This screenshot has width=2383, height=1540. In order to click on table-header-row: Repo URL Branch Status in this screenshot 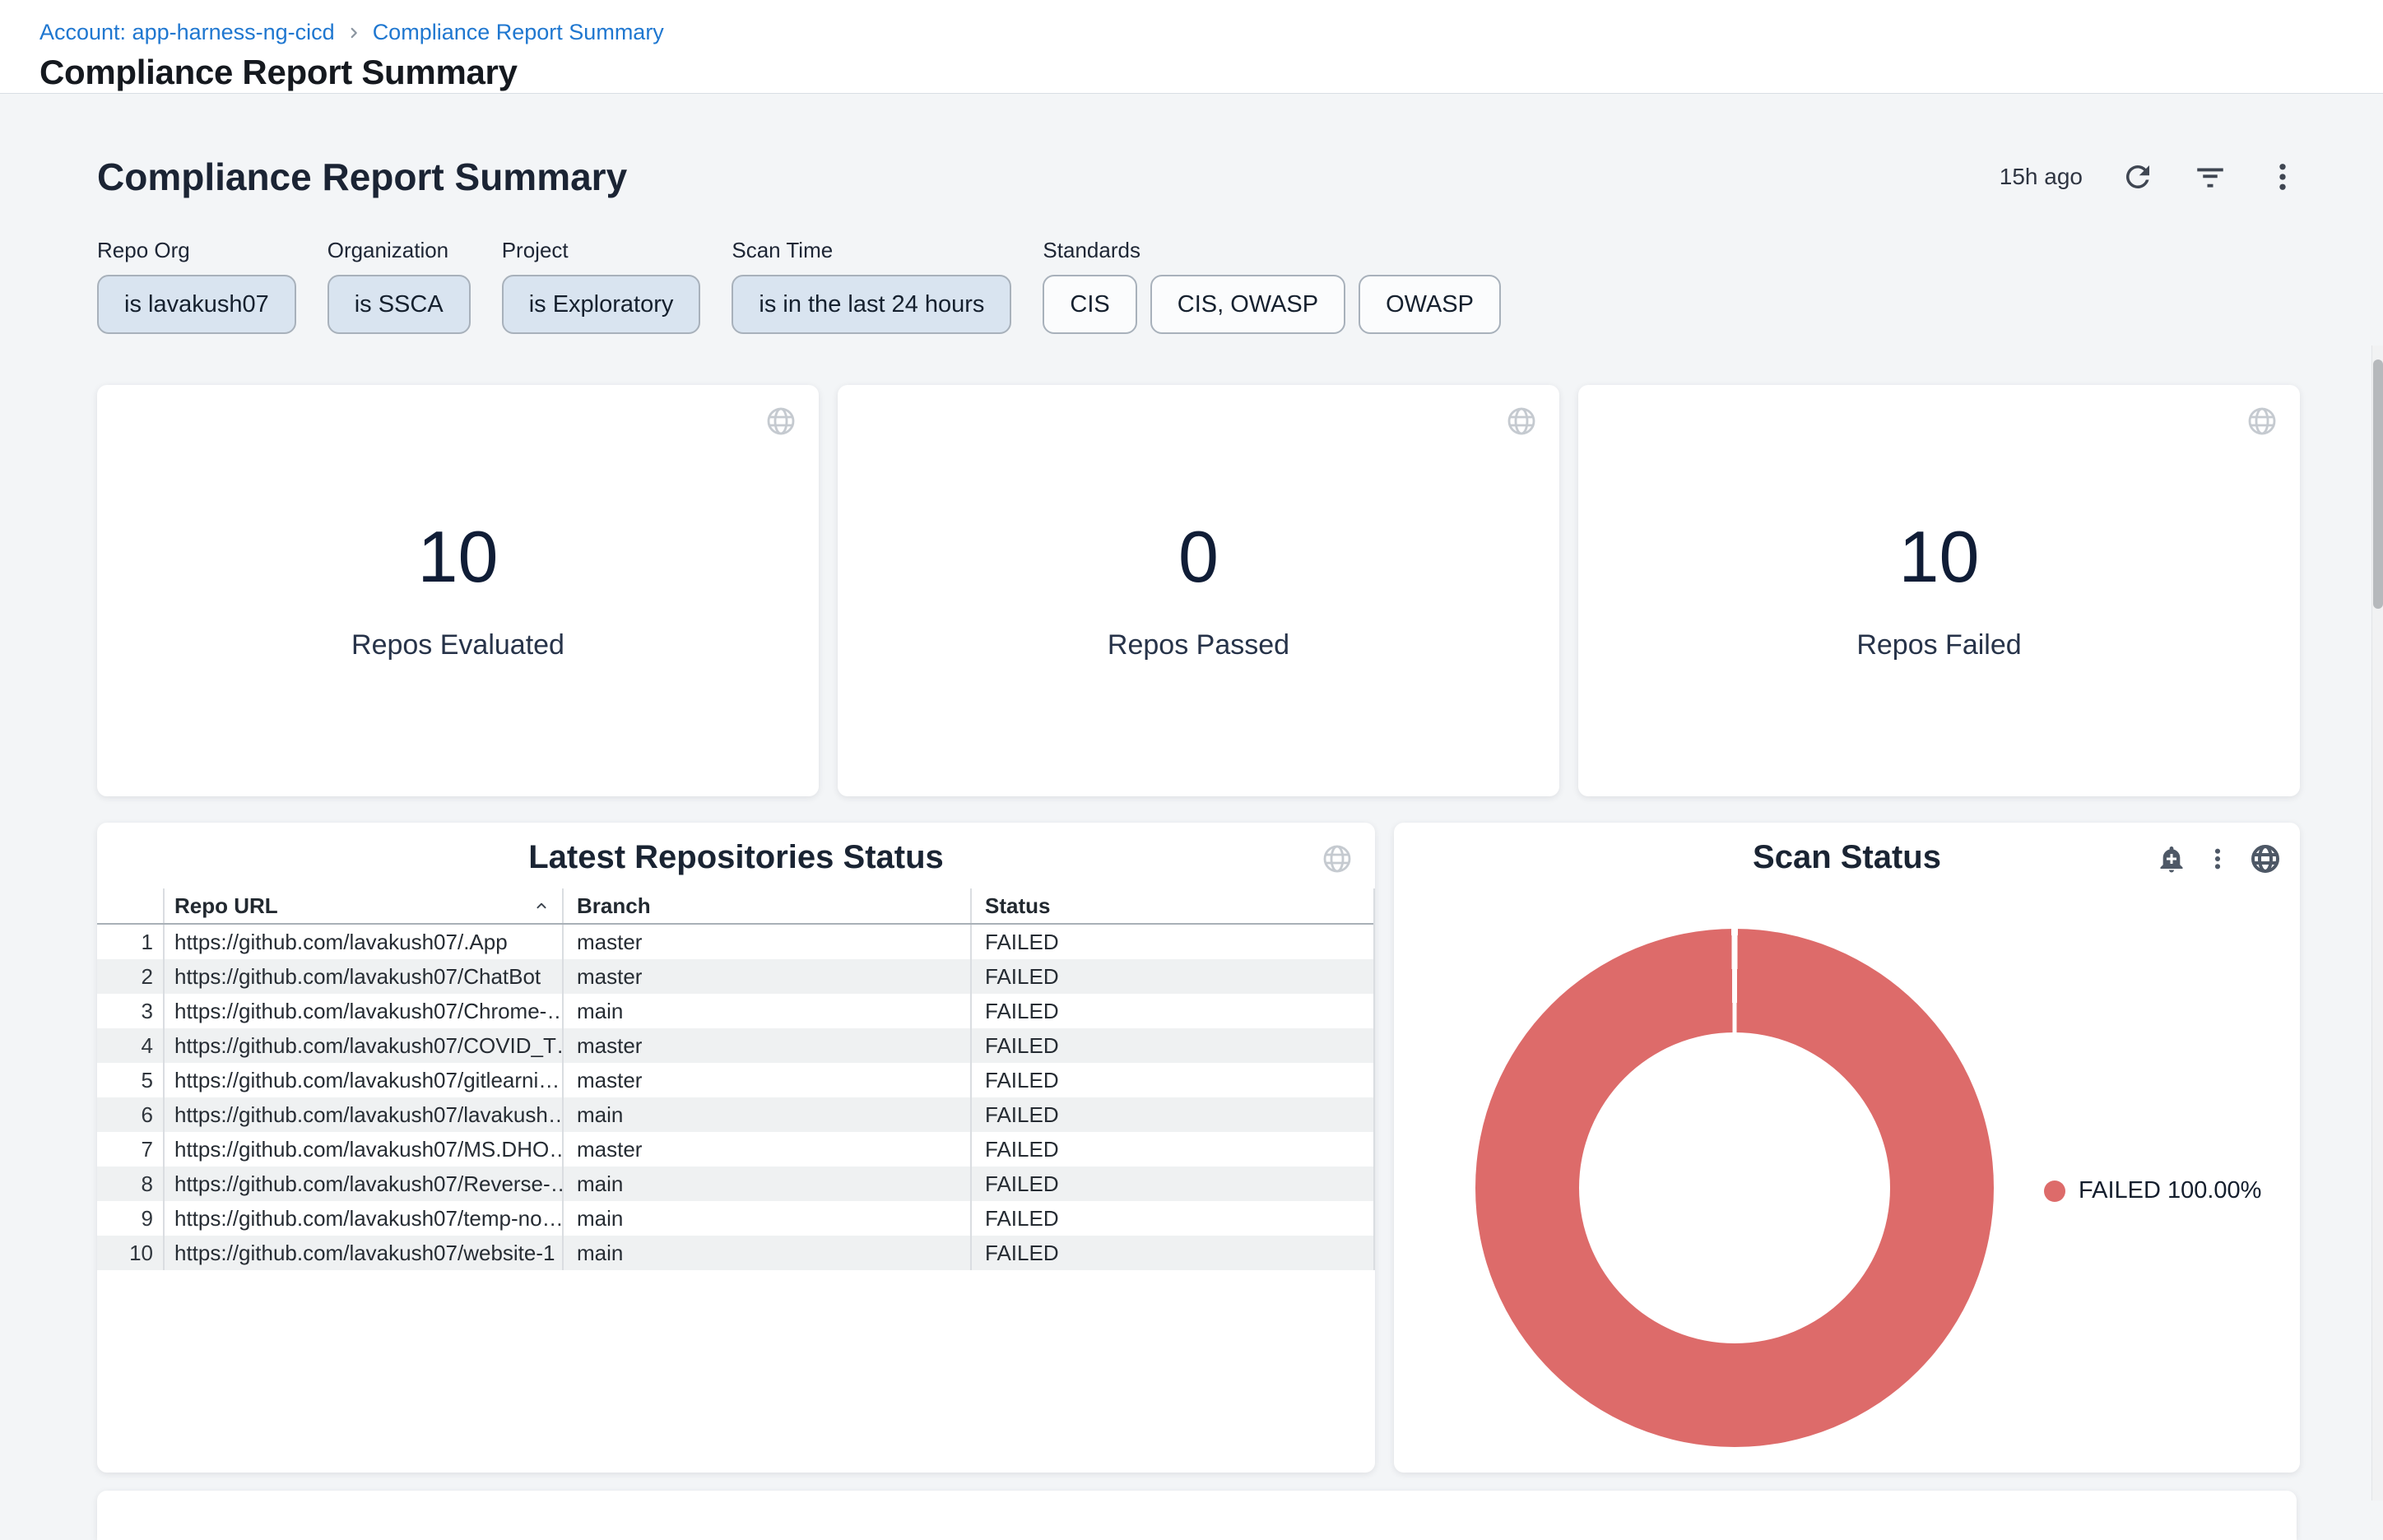, I will do `click(735, 906)`.